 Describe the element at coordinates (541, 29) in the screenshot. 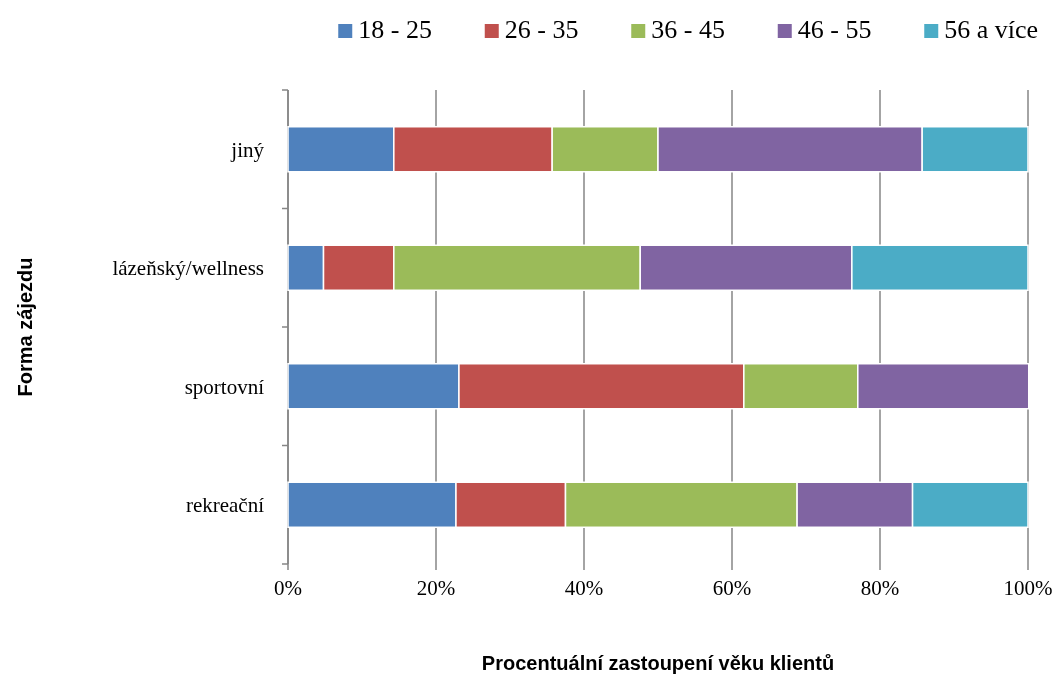

I see `legend-label: 26 - 35` at that location.